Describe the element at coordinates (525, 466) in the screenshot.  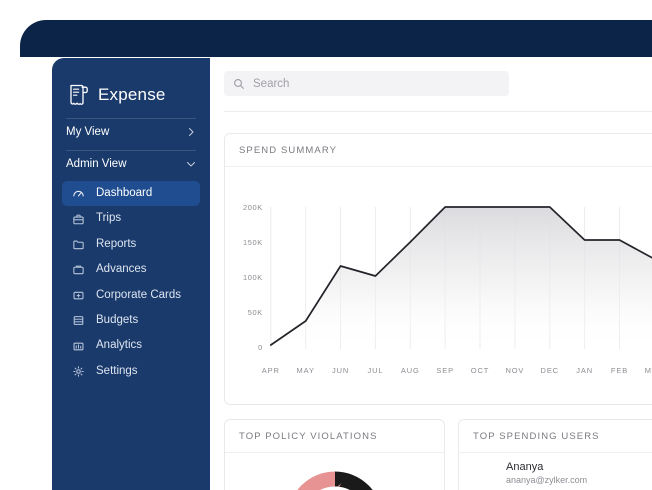
I see `user-name: Ananya` at that location.